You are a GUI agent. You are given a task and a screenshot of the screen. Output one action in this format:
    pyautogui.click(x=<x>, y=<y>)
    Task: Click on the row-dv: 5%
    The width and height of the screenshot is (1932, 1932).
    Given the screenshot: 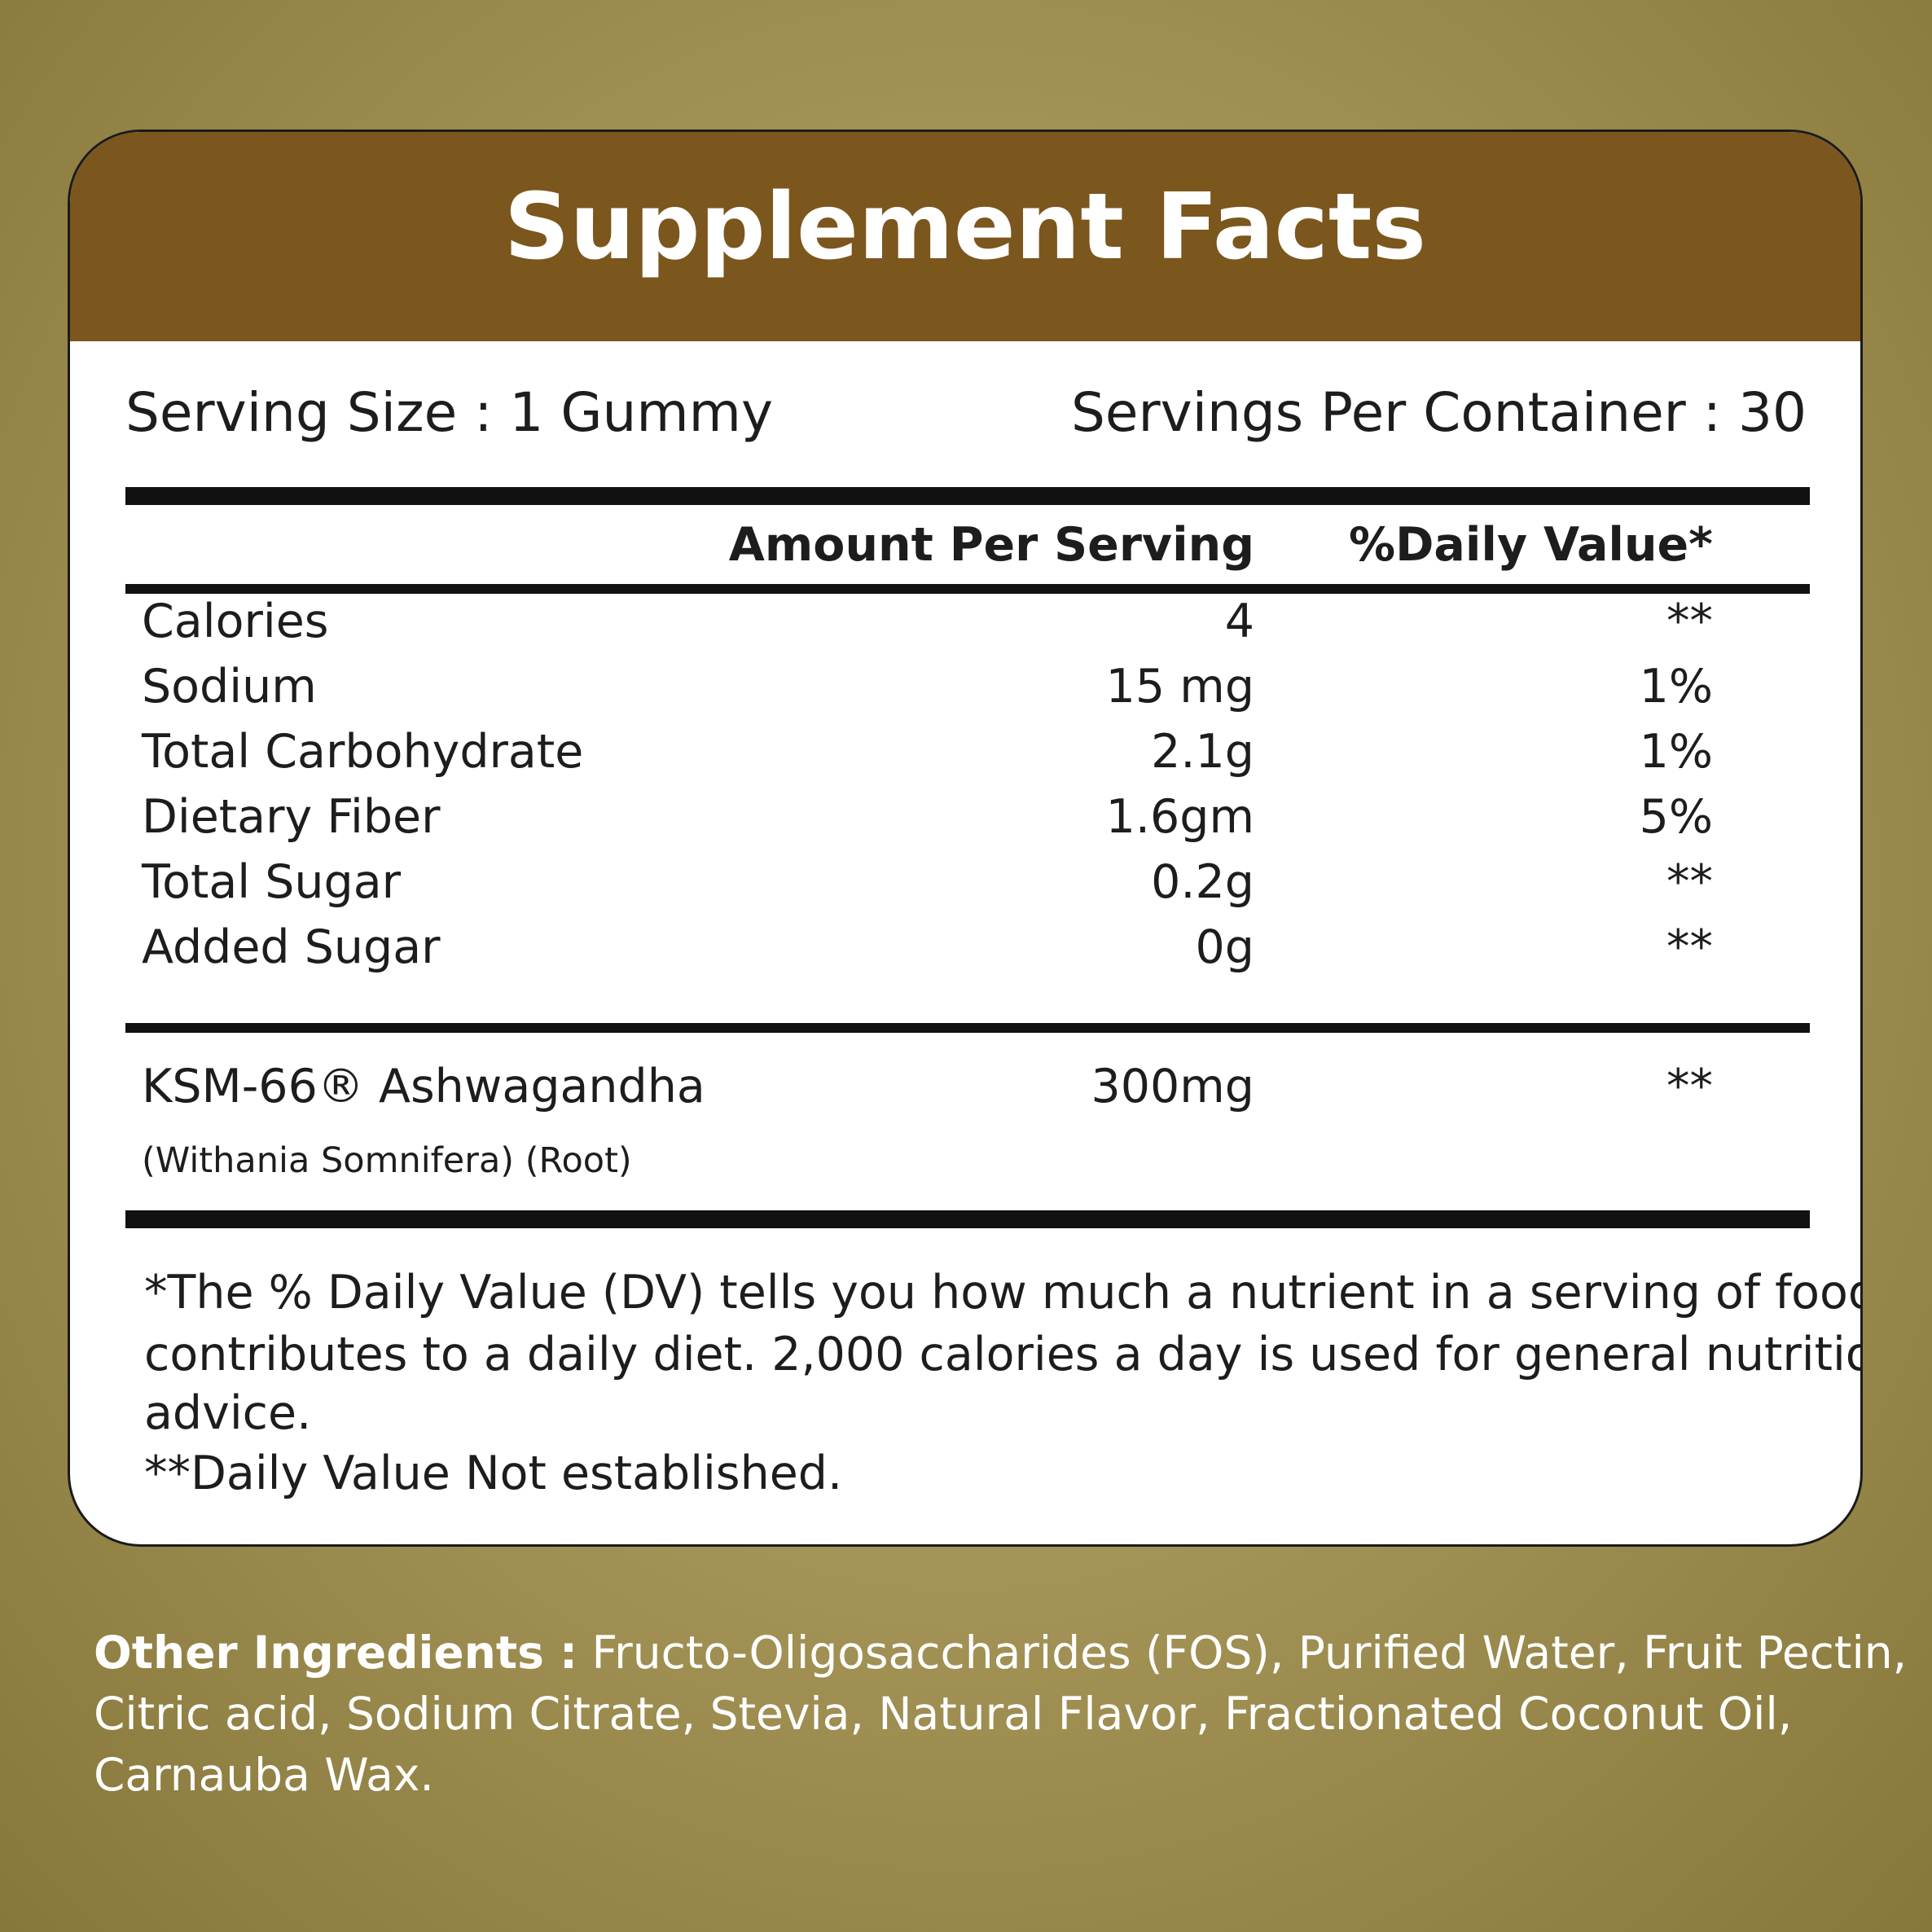 What is the action you would take?
    pyautogui.click(x=1676, y=817)
    